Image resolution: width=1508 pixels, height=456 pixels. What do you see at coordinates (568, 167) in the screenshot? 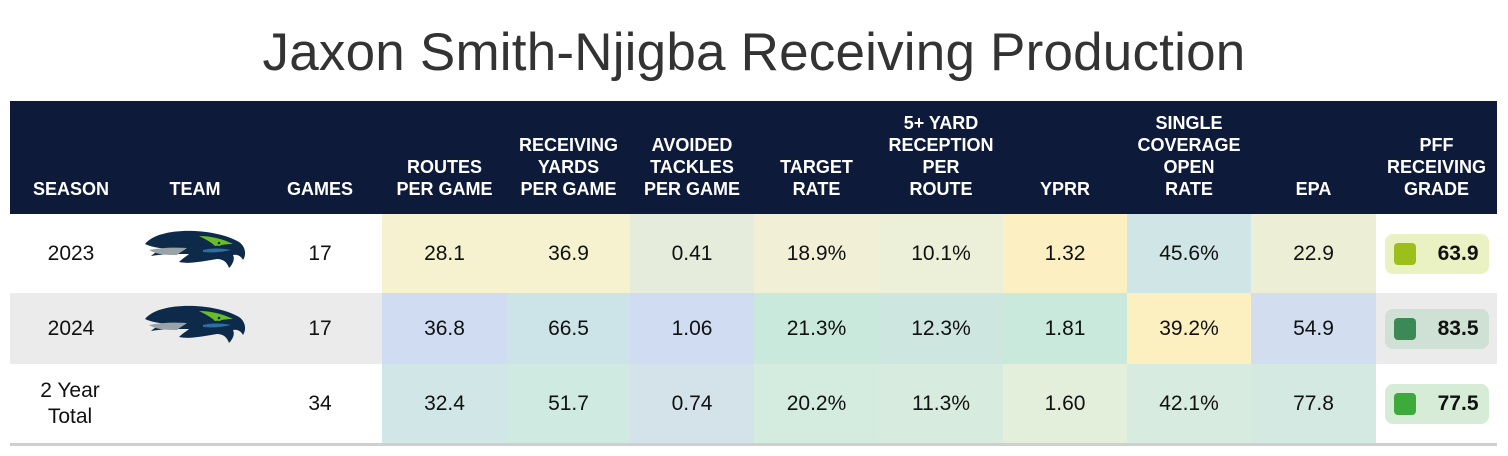
I see `header-receiving-yards-per-game: RECEIVING YARDS PER GAME` at bounding box center [568, 167].